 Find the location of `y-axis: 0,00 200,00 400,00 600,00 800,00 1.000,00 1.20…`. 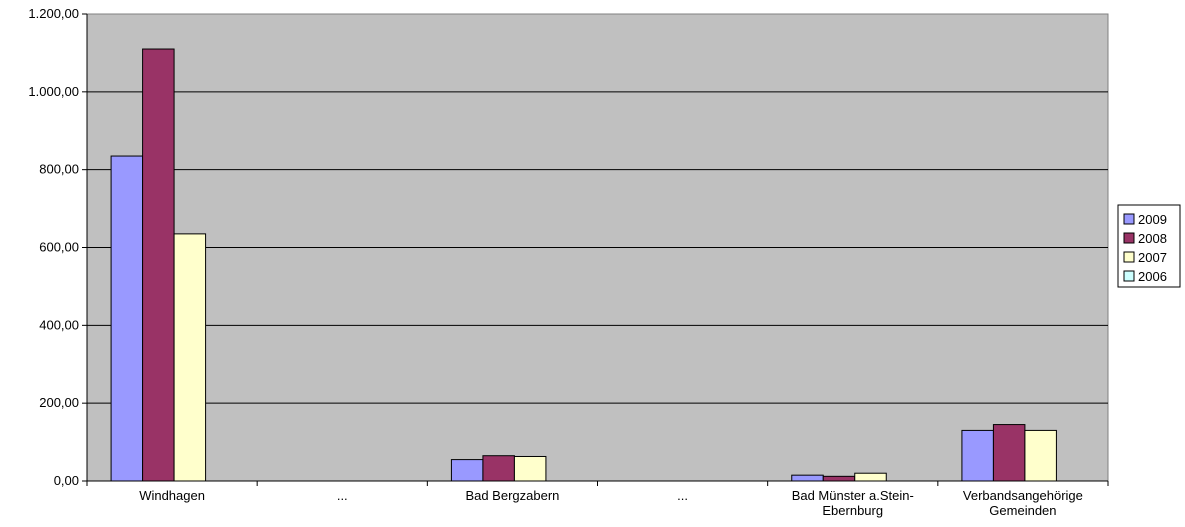

y-axis: 0,00 200,00 400,00 600,00 800,00 1.000,00 1.20… is located at coordinates (58, 247).